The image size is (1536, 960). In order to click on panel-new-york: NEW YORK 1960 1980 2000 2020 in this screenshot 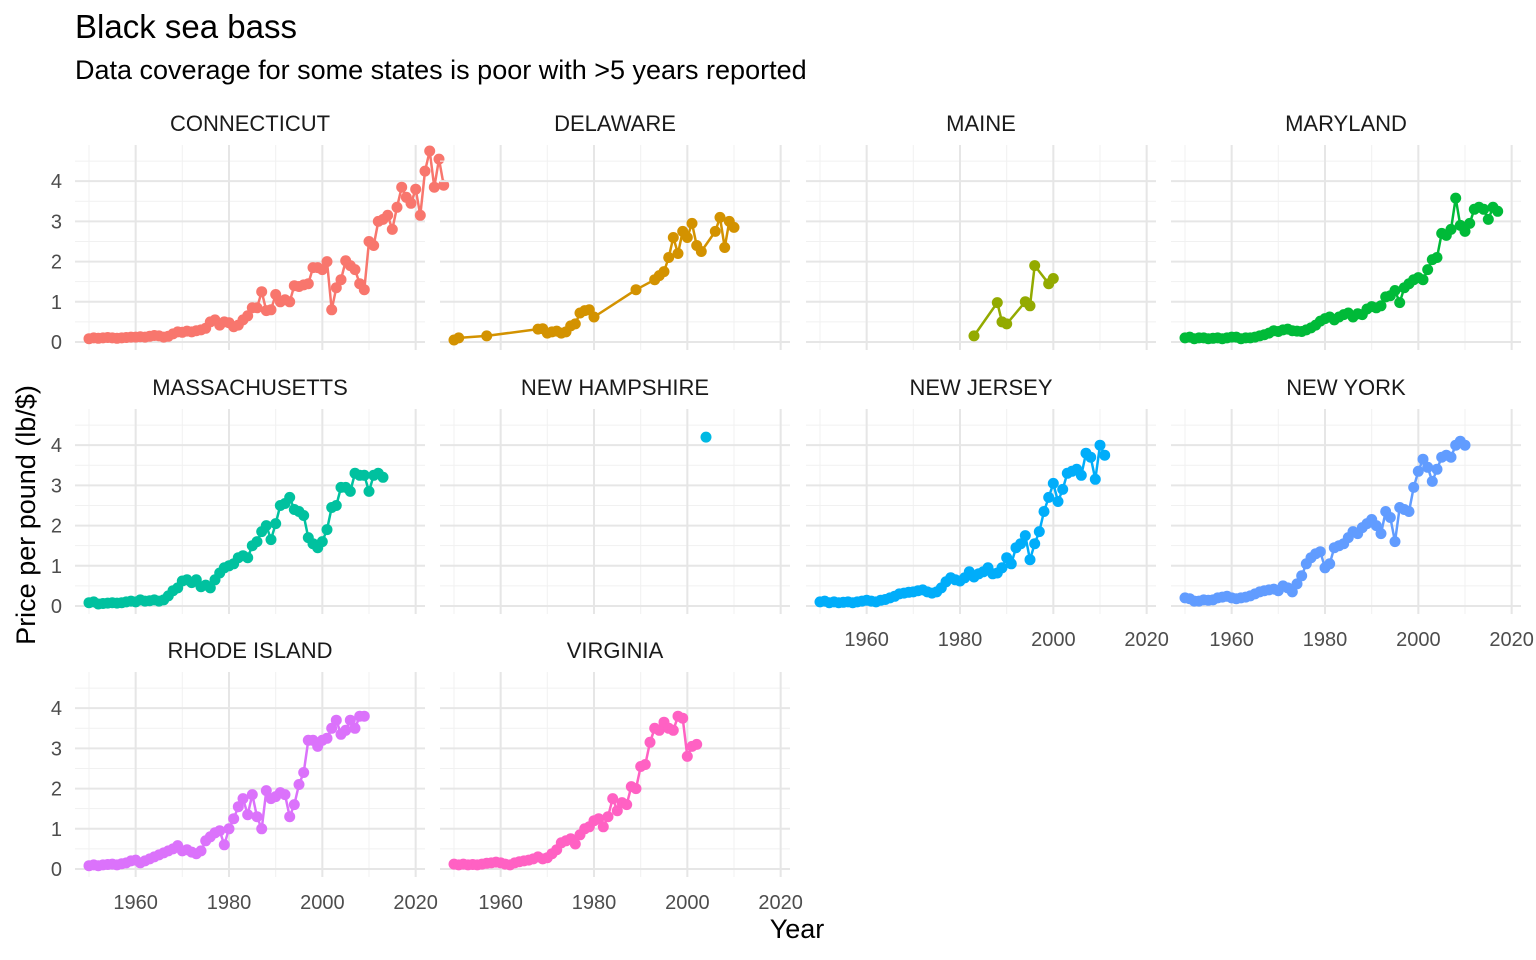, I will do `click(1352, 513)`.